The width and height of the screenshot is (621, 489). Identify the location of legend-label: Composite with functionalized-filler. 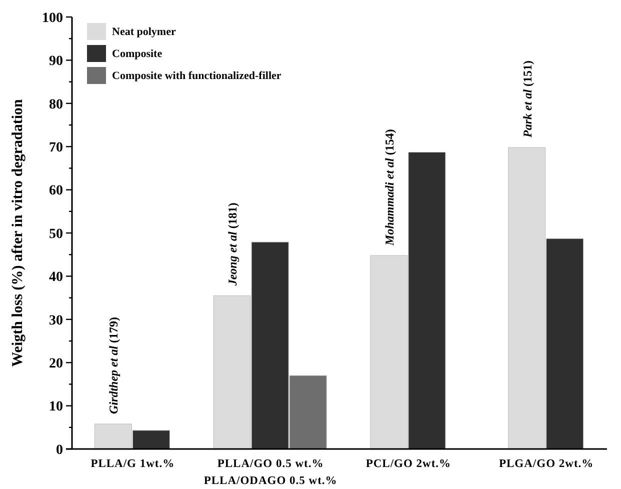
(197, 76).